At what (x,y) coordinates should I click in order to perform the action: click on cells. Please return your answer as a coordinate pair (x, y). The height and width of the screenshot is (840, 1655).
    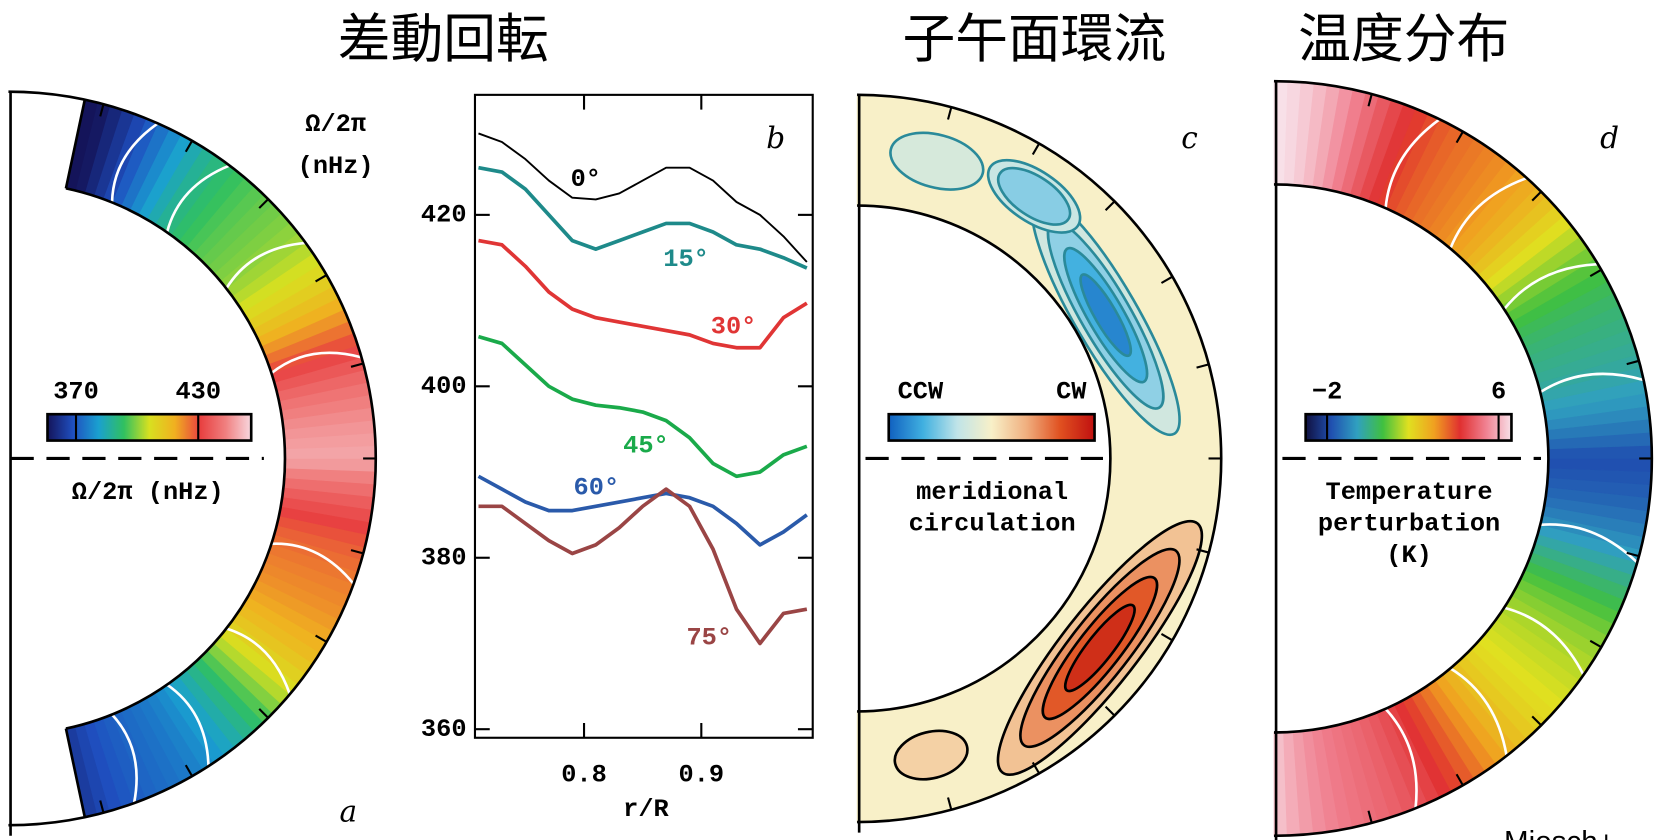
    Looking at the image, I should click on (1046, 456).